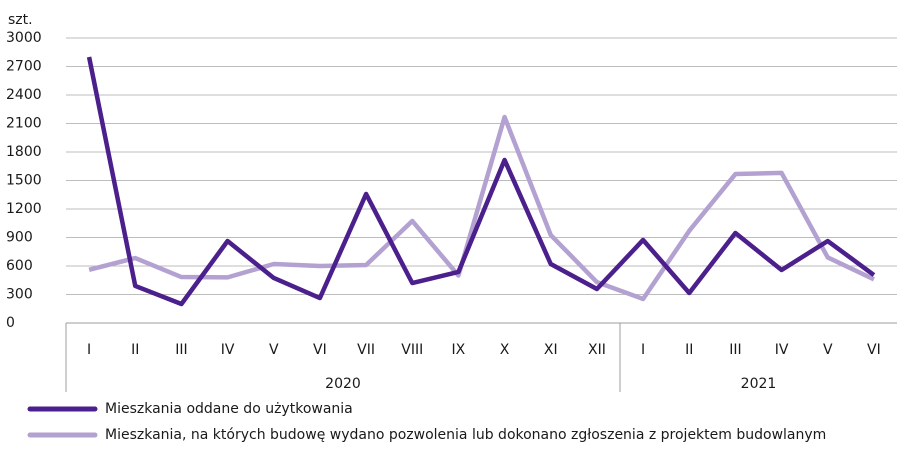  Describe the element at coordinates (229, 409) in the screenshot. I see `legend-label: Mieszkania oddane do użytkowania` at that location.